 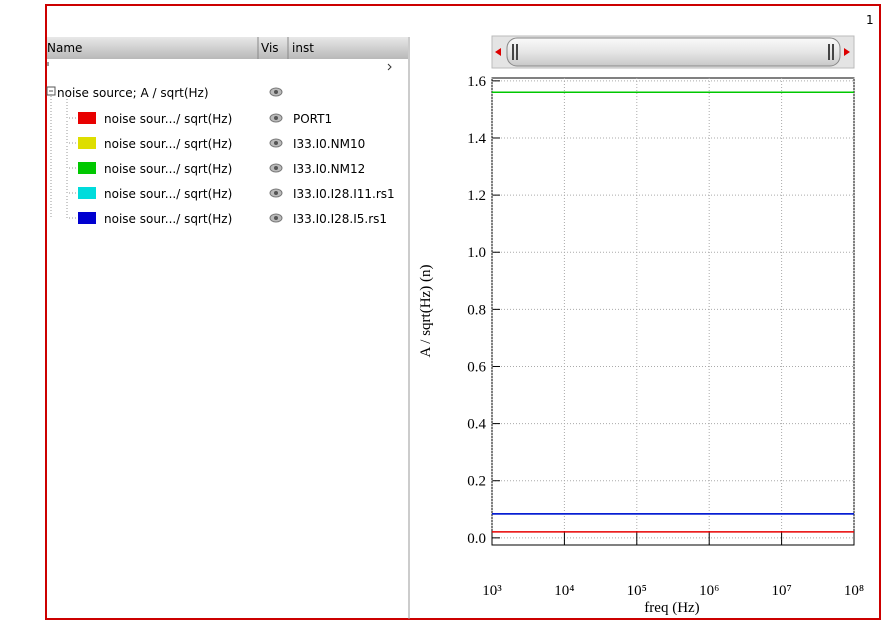 I want to click on scroll-hint, so click(x=219, y=66).